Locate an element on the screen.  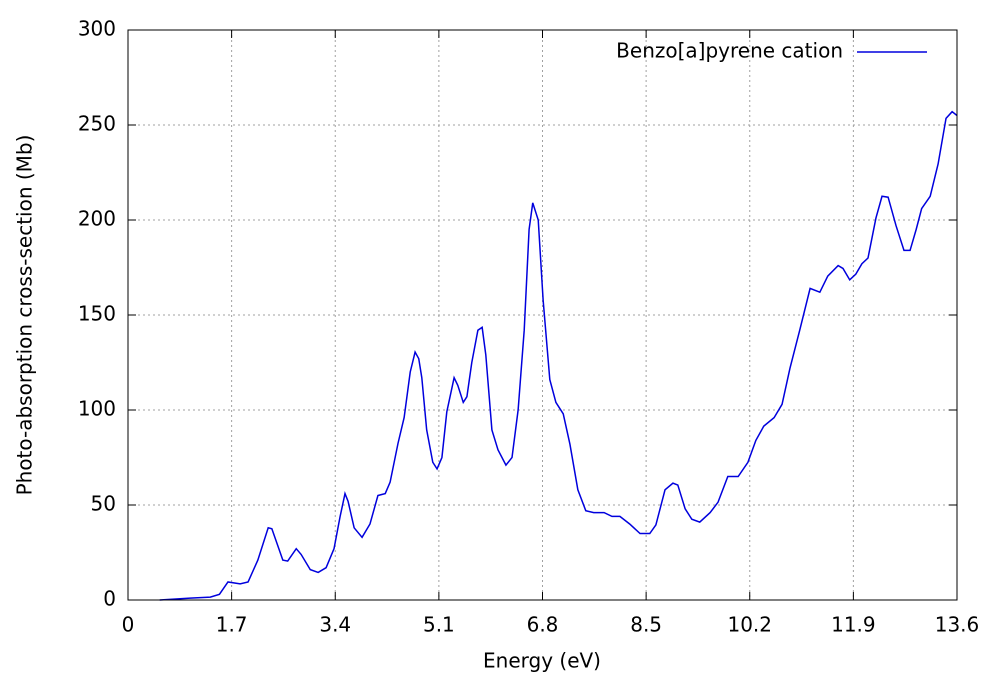
y-tick-label: 50 is located at coordinates (103, 504).